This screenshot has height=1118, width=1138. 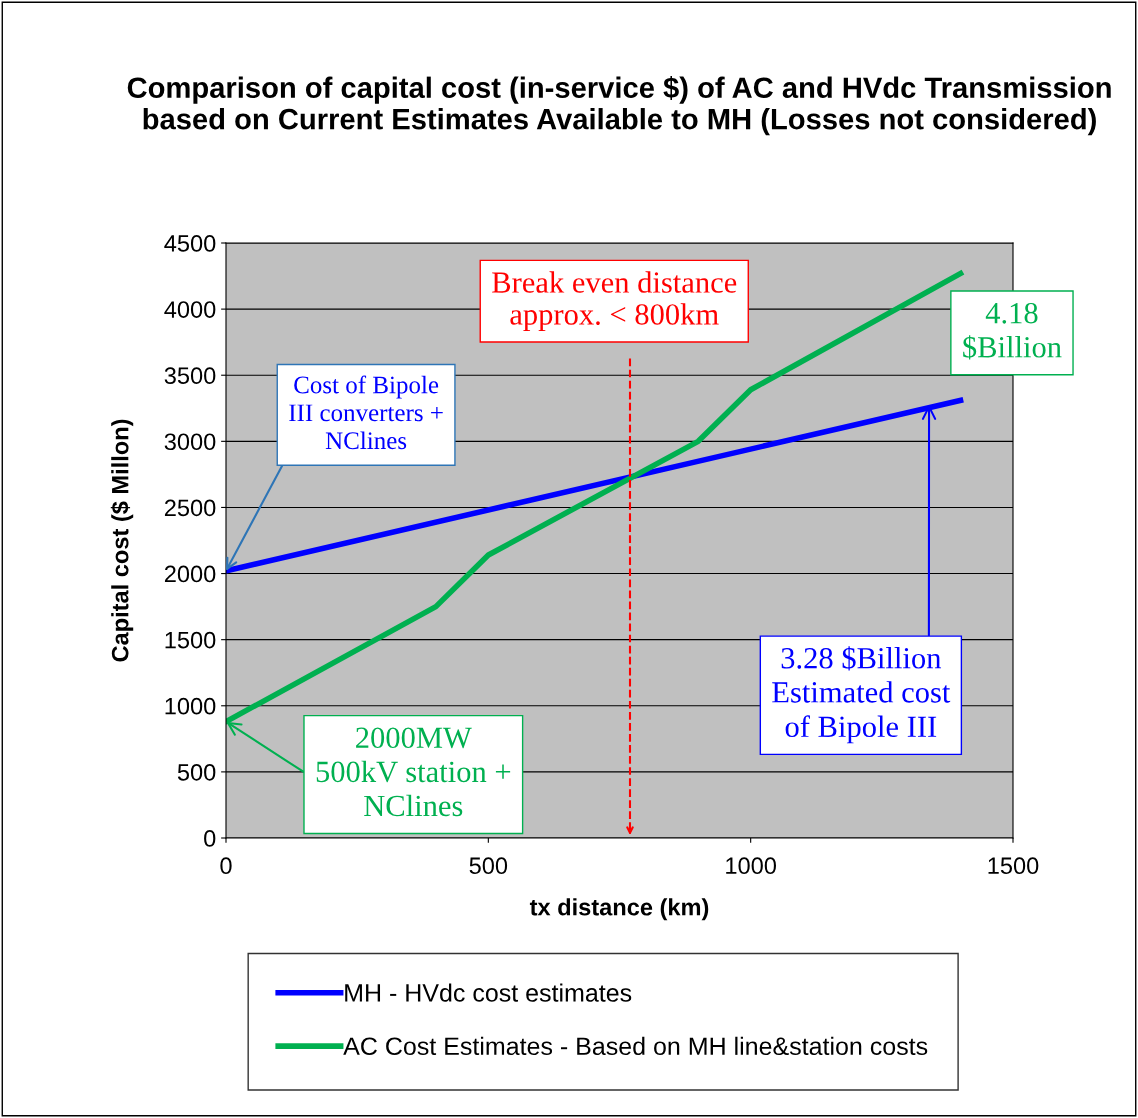 What do you see at coordinates (488, 866) in the screenshot?
I see `x-tick-label: 500` at bounding box center [488, 866].